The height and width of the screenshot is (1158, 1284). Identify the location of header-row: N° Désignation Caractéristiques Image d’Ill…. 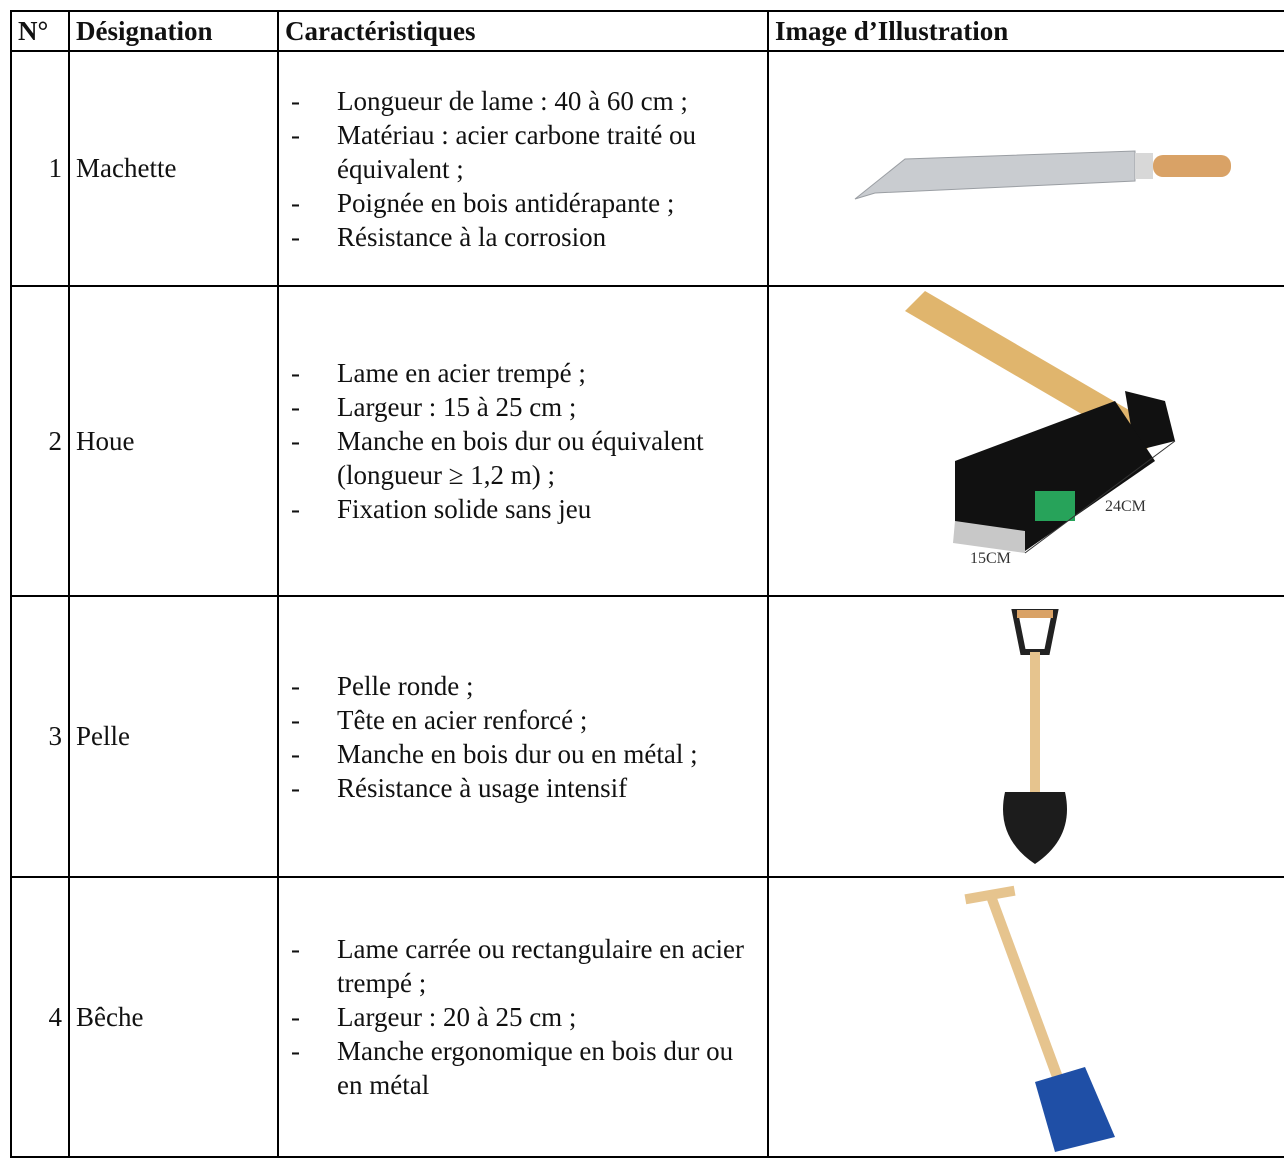
(647, 31).